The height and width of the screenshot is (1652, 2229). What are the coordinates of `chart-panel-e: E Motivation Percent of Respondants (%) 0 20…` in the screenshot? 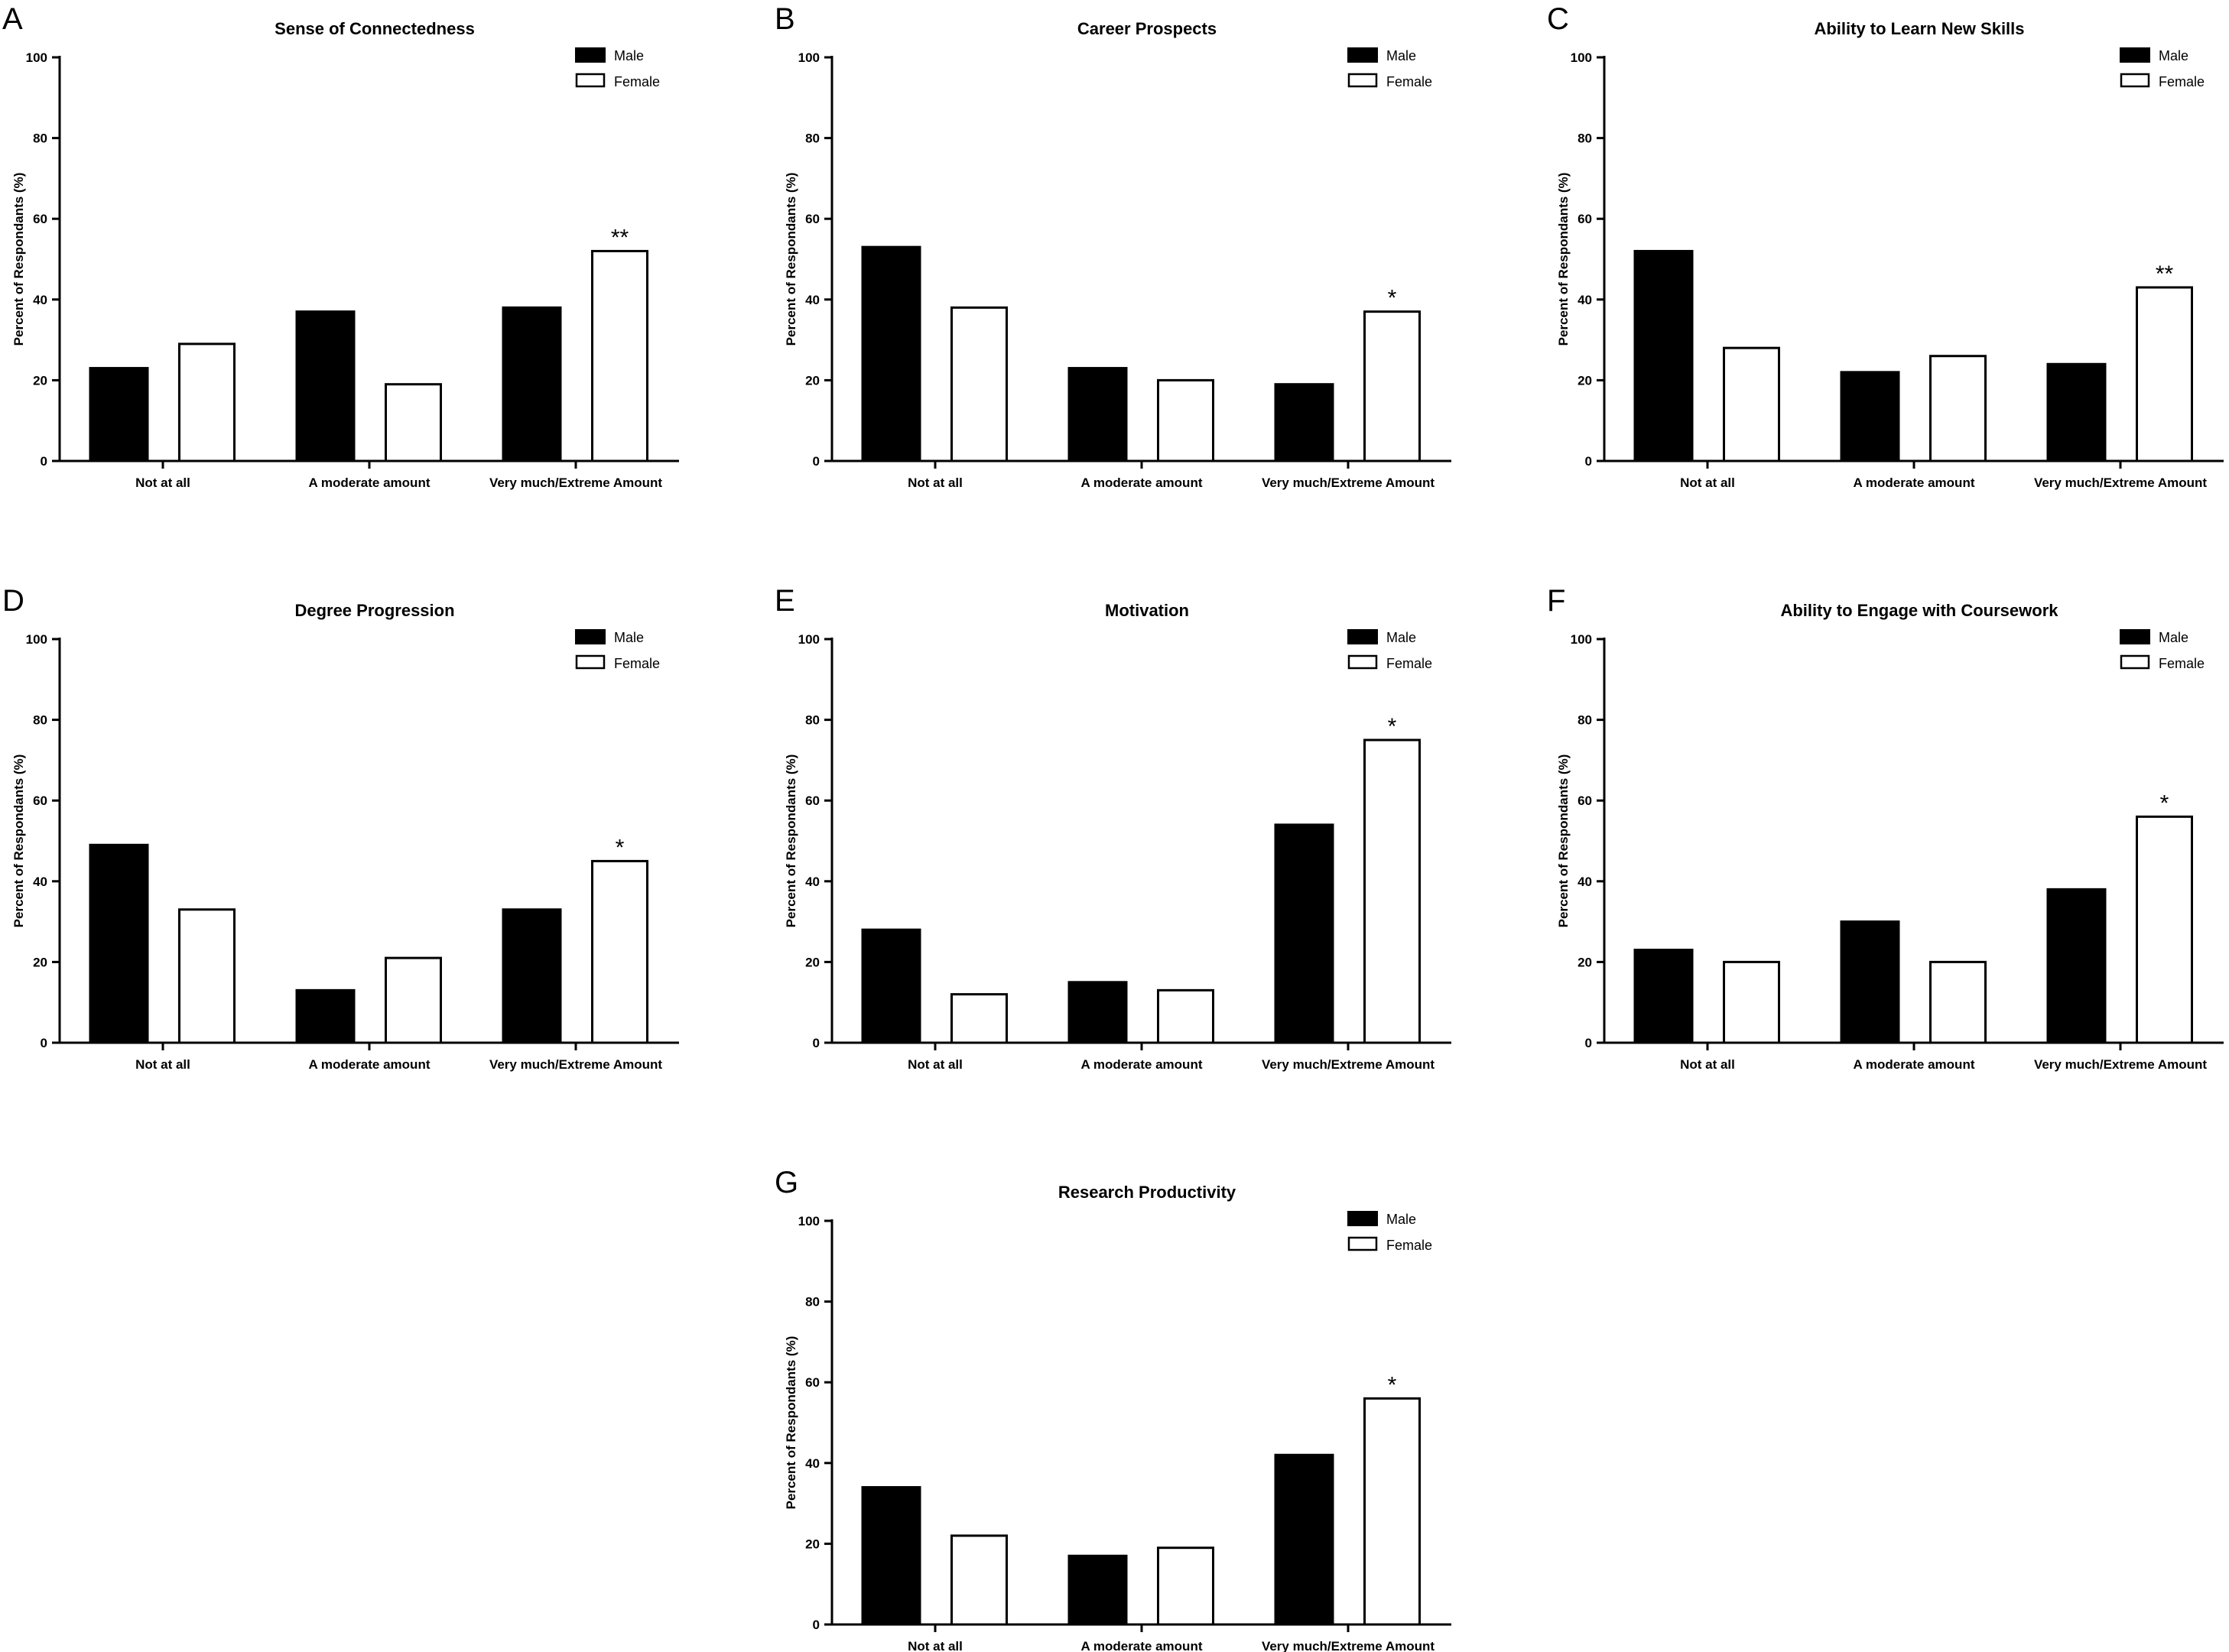 It's located at (1113, 828).